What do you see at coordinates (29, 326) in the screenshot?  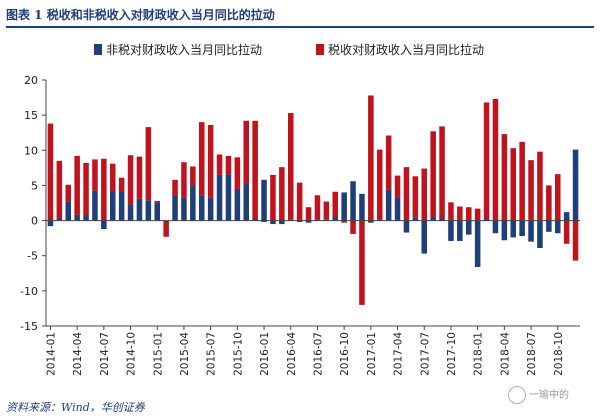 I see `y-tick-label: -15` at bounding box center [29, 326].